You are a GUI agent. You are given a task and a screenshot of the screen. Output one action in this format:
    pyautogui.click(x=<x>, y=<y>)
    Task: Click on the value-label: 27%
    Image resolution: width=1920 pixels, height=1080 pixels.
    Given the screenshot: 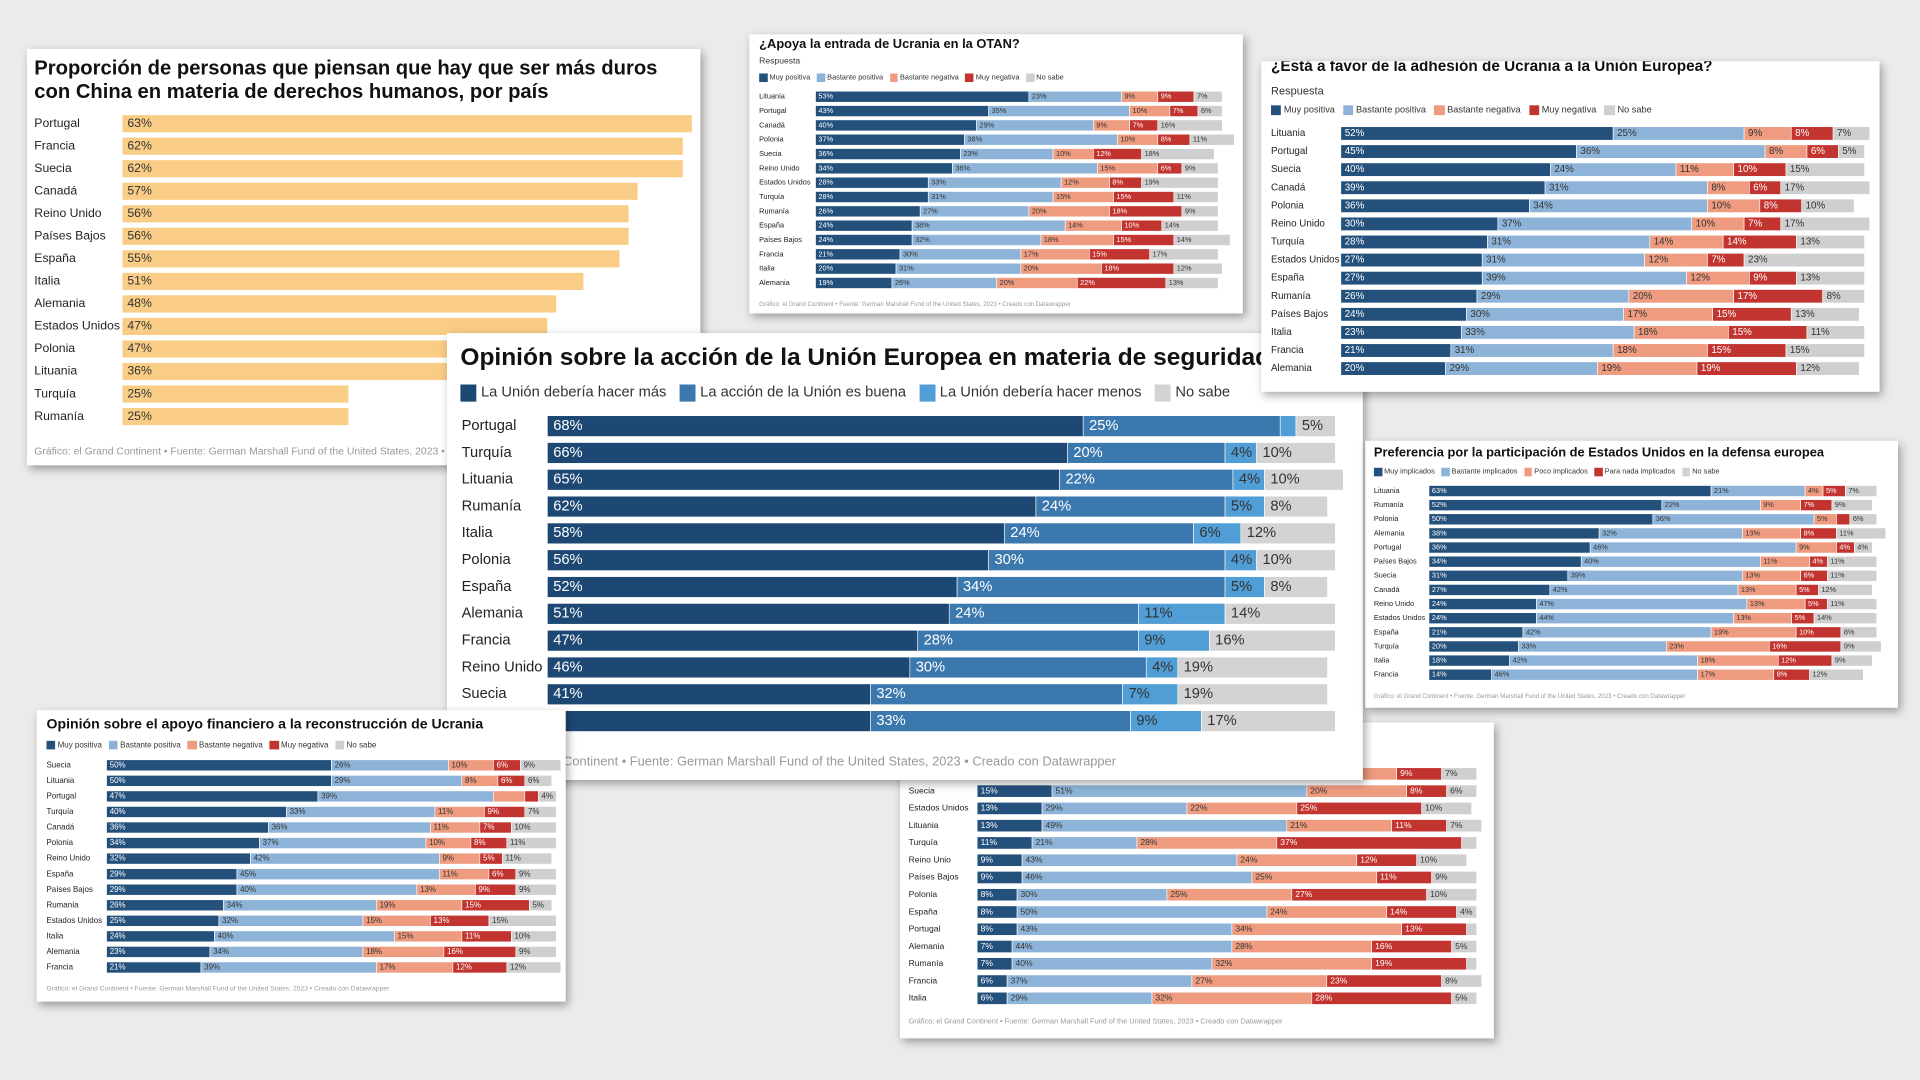 What is the action you would take?
    pyautogui.click(x=1355, y=260)
    